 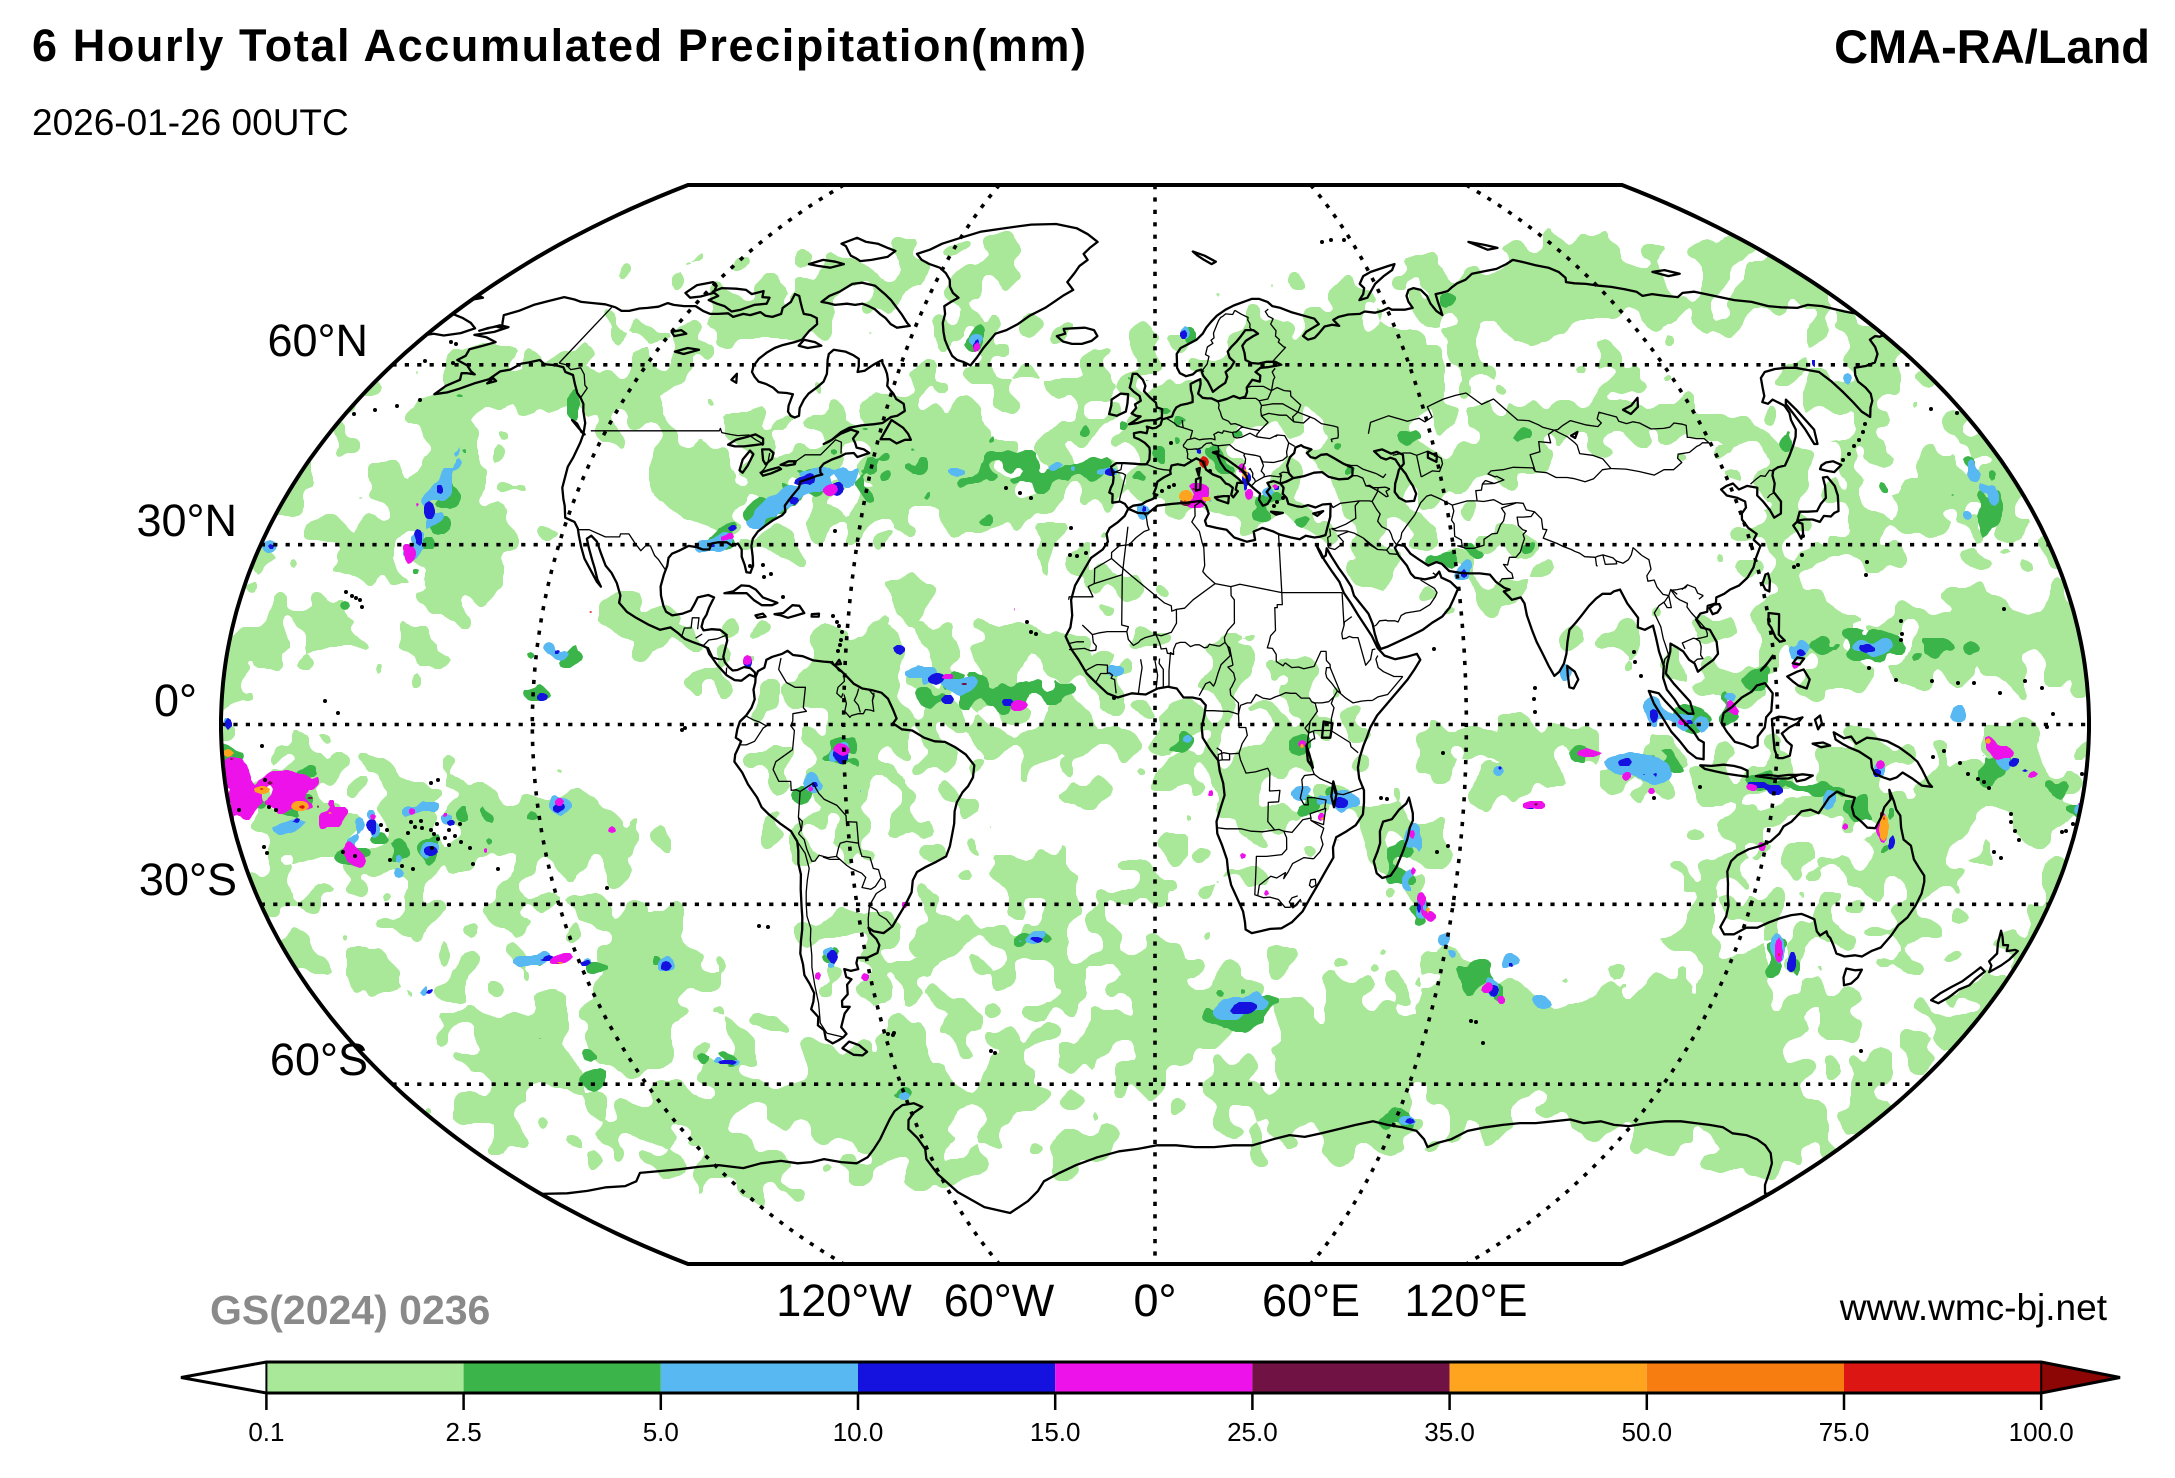 I want to click on svg-text: 100.0, so click(x=2041, y=1432).